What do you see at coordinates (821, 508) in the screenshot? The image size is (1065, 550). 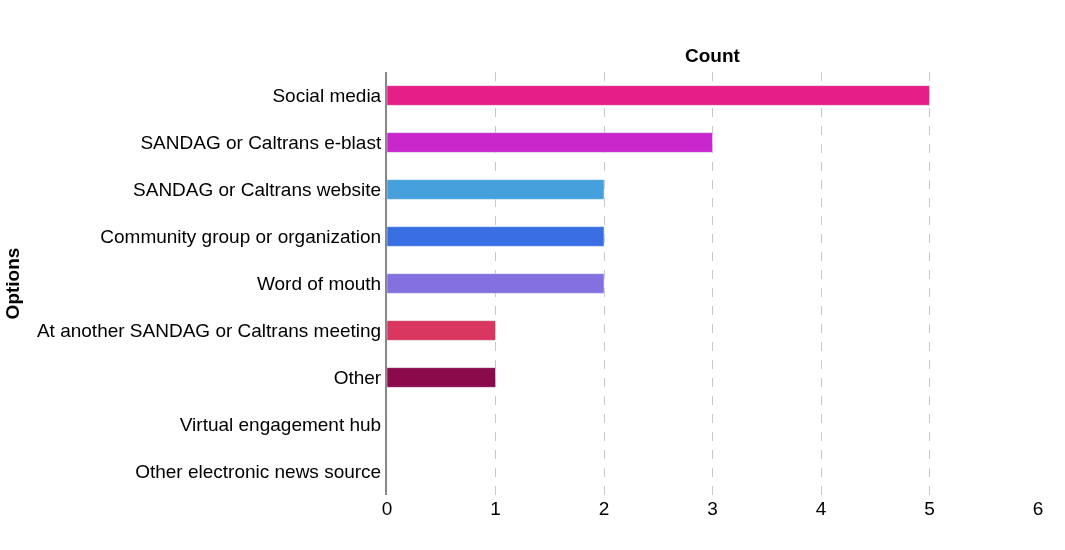 I see `x-tick-label: 4` at bounding box center [821, 508].